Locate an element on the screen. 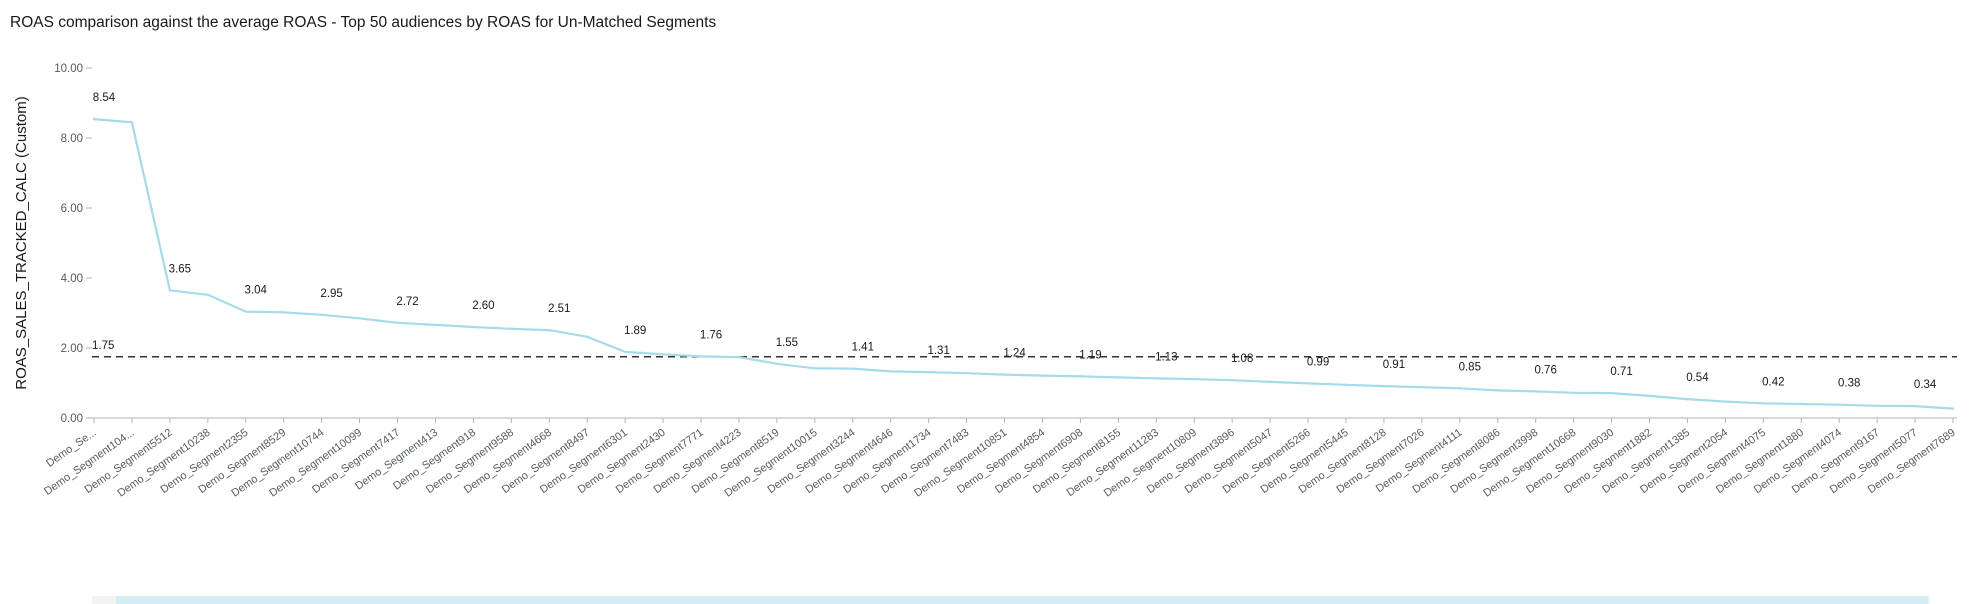 This screenshot has height=604, width=1974. y-tick-label: 8.00 is located at coordinates (72, 139).